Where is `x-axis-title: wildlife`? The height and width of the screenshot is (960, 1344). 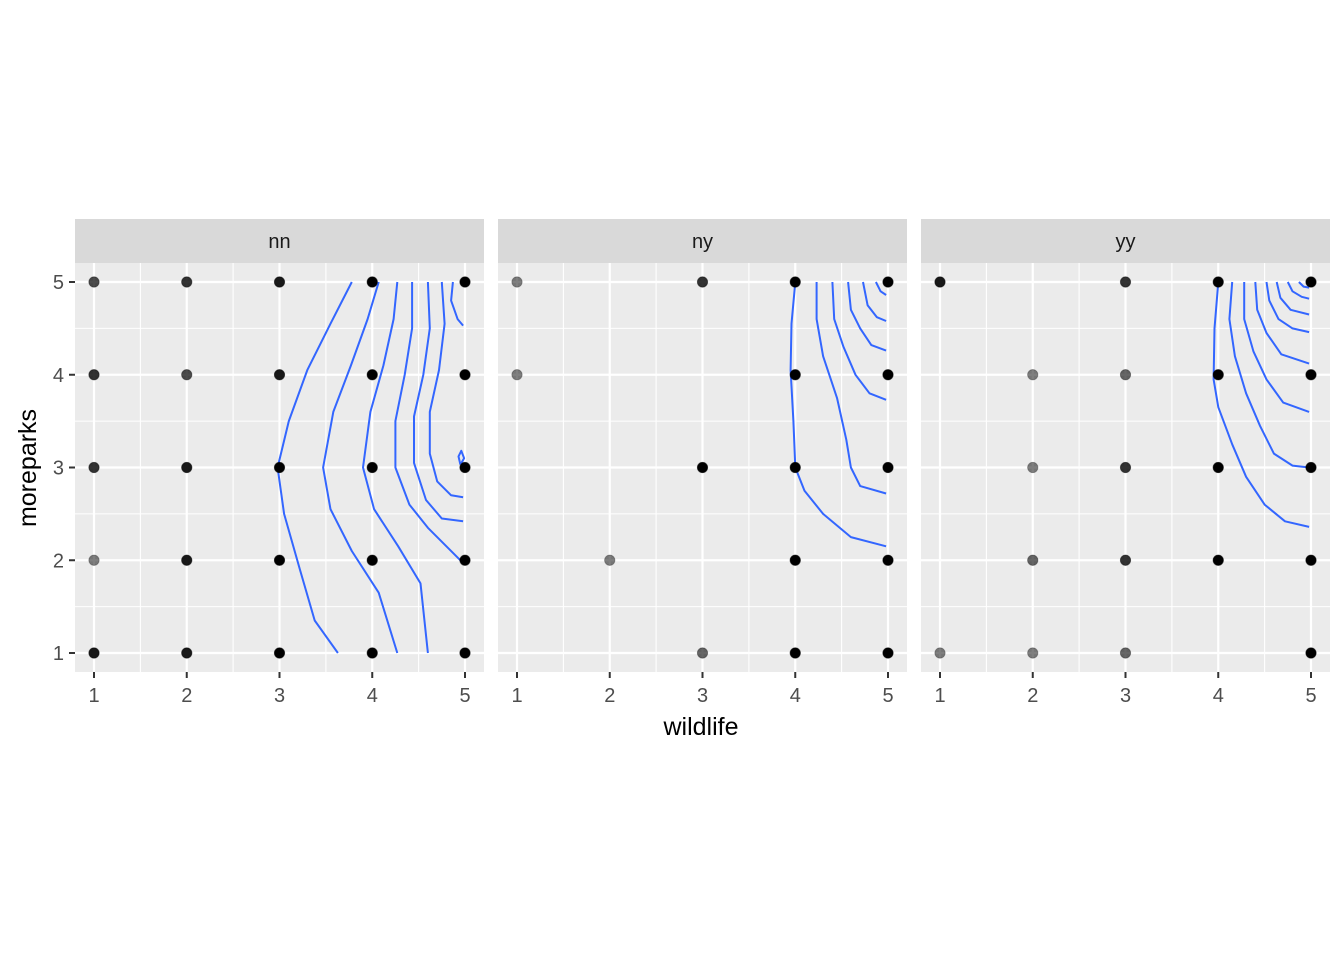
x-axis-title: wildlife is located at coordinates (700, 727).